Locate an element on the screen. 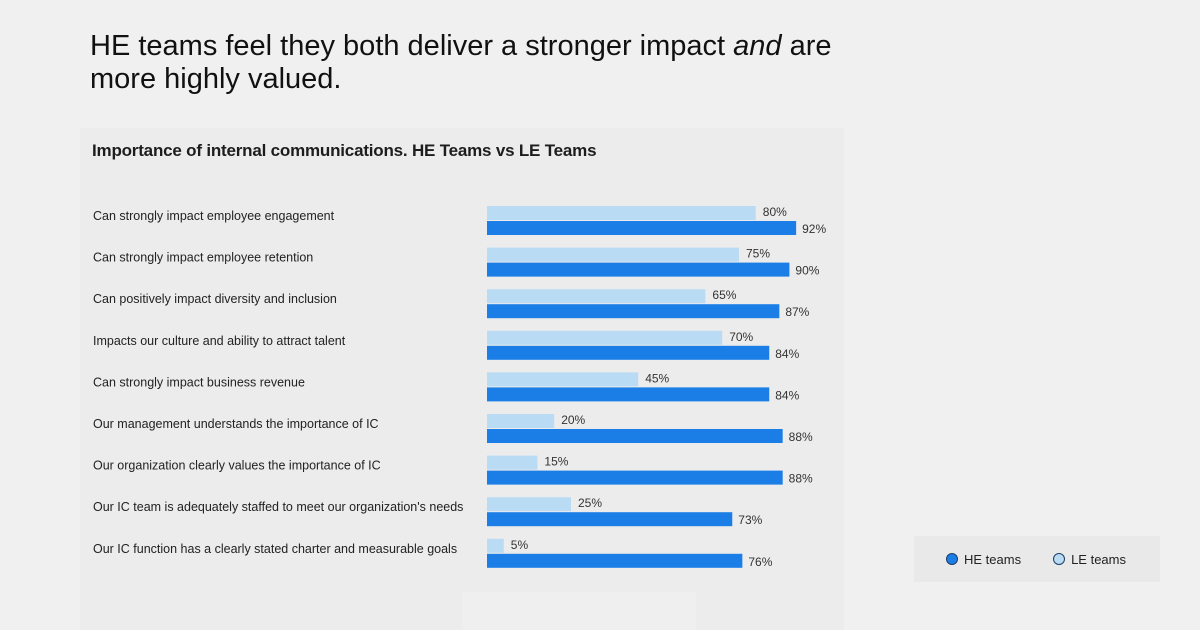  category-label: Can strongly impact business revenue is located at coordinates (199, 382).